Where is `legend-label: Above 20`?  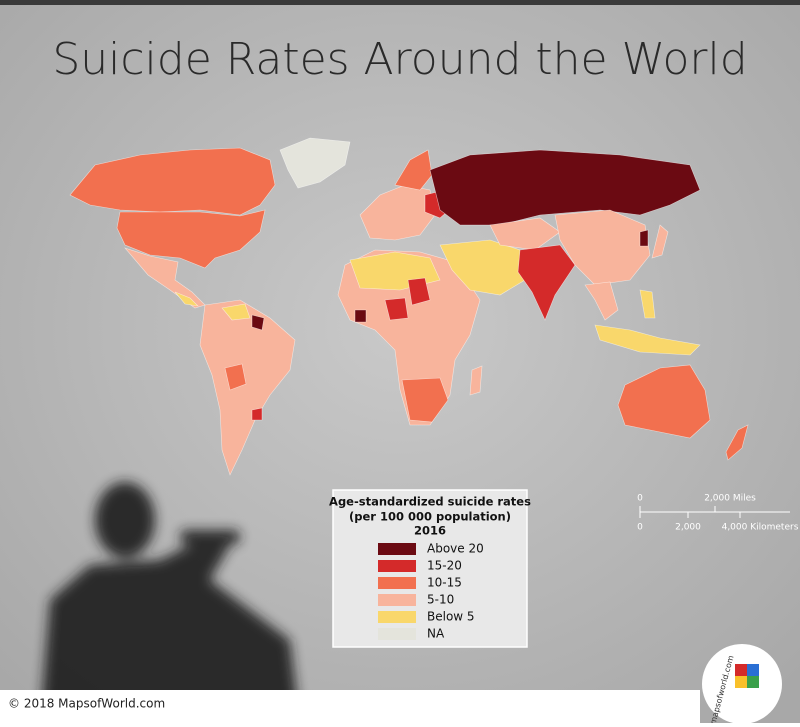 legend-label: Above 20 is located at coordinates (455, 549).